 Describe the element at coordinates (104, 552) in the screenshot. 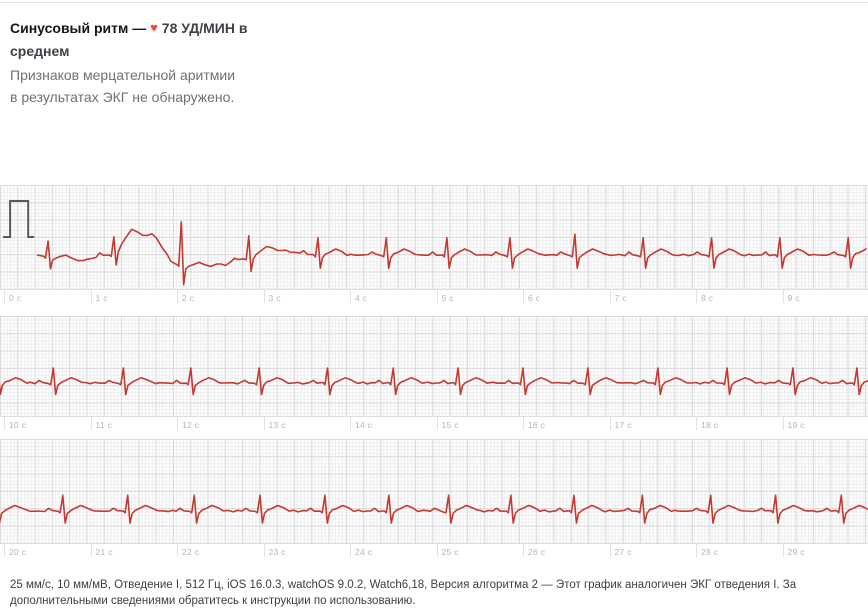

I see `time-tick-label: 21 с` at that location.